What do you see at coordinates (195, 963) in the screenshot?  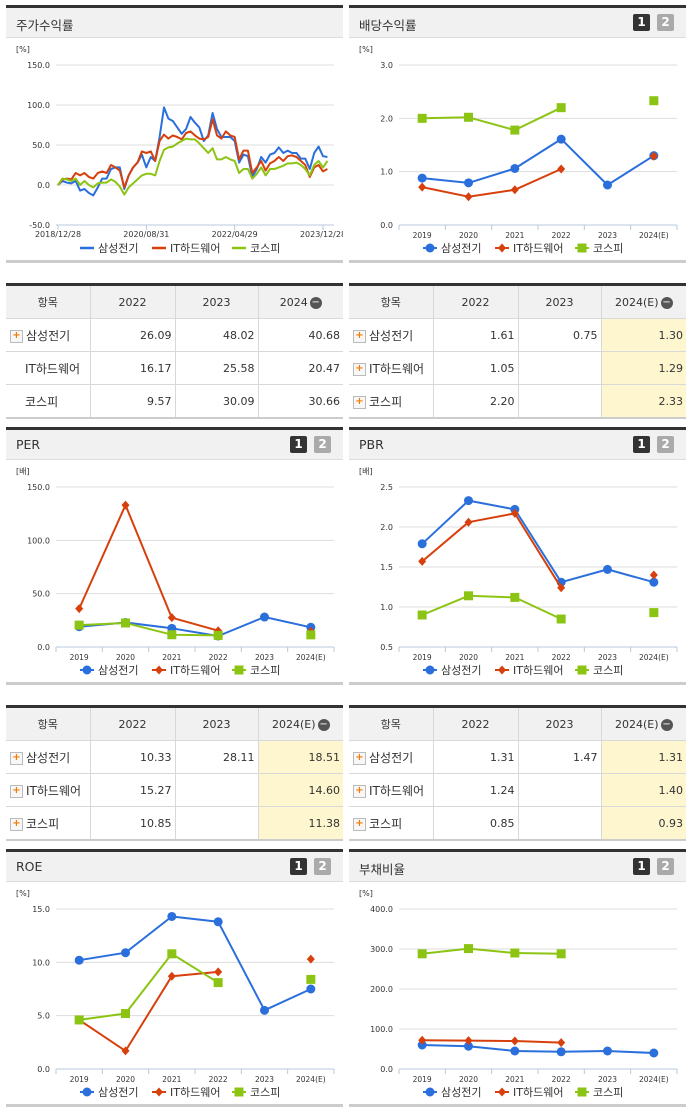 I see `series-line-samsung` at bounding box center [195, 963].